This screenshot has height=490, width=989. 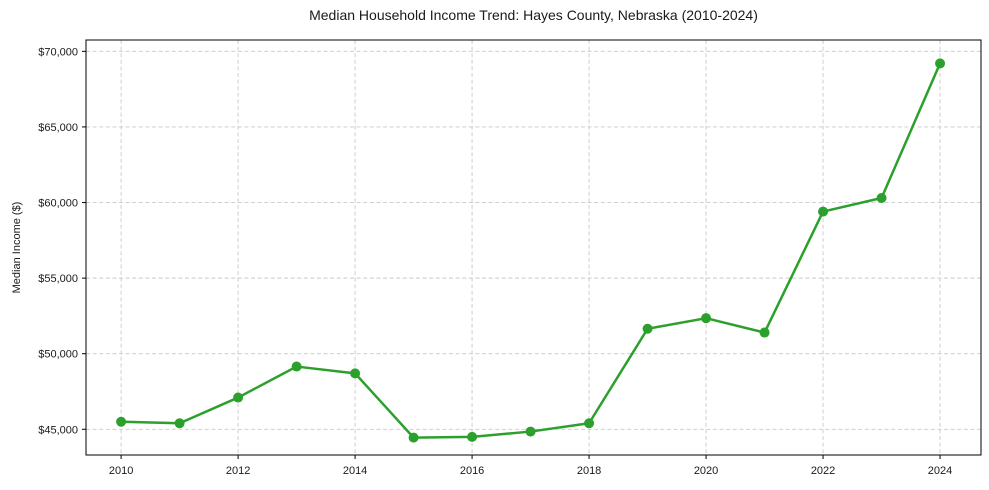 I want to click on x-tick-label: 2024, so click(x=940, y=471).